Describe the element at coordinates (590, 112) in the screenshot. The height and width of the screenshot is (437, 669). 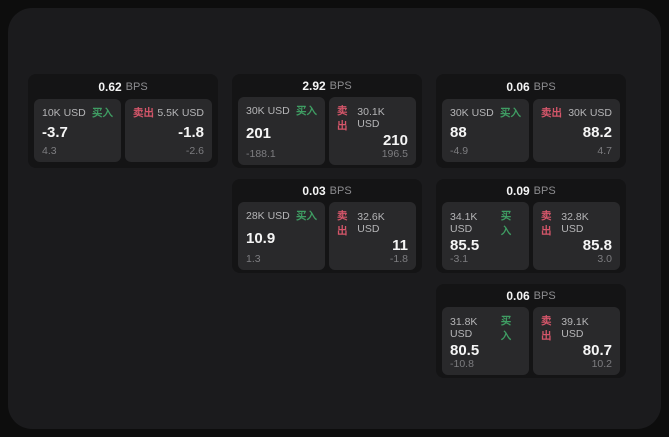
I see `sell-amount-label: 30K USD` at that location.